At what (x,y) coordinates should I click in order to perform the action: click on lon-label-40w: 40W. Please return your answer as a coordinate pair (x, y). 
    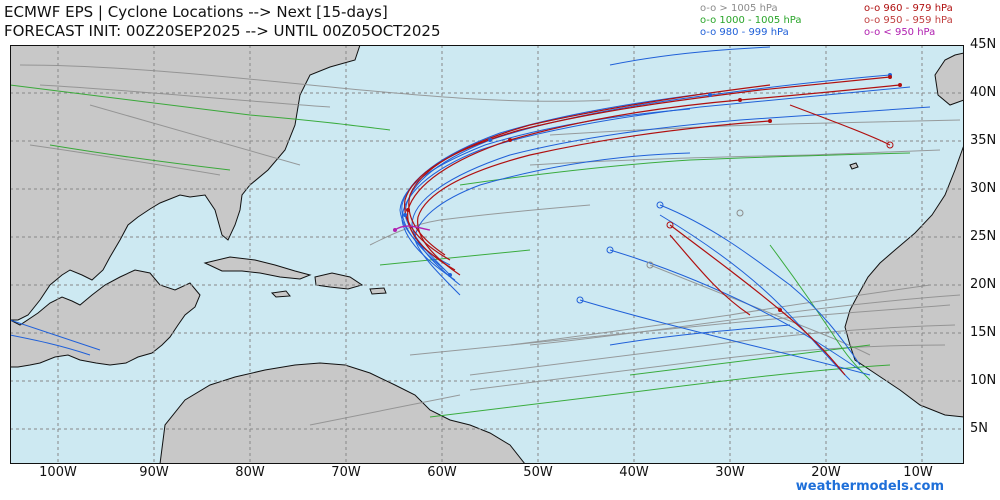
    Looking at the image, I should click on (634, 472).